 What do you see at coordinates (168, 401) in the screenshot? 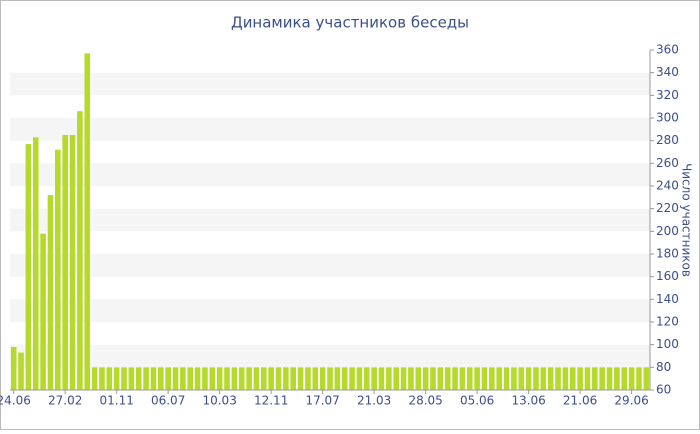
I see `x-tick-label: 06.07` at bounding box center [168, 401].